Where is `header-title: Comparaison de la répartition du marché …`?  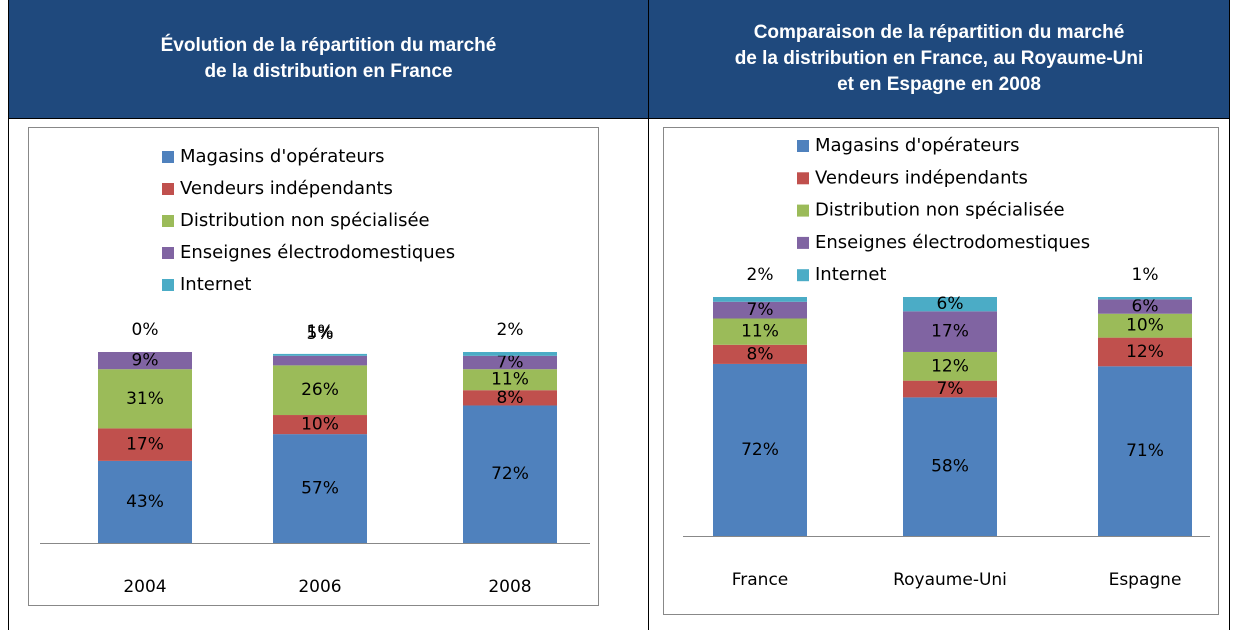
header-title: Comparaison de la répartition du marché … is located at coordinates (939, 59).